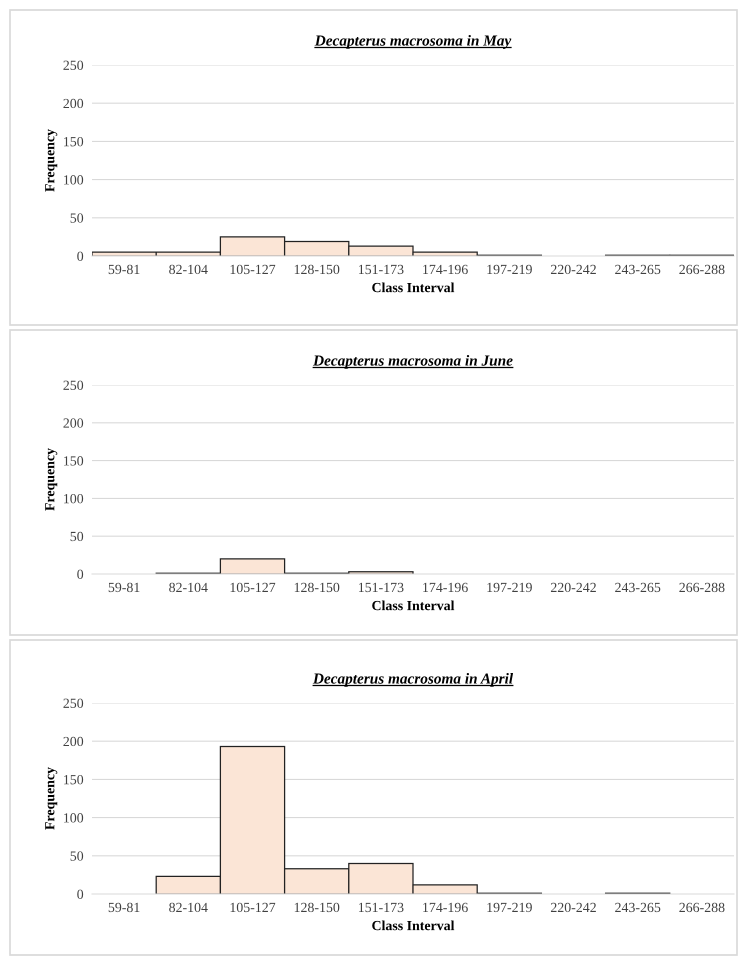  I want to click on chart-title: Decapterus macrosoma in June, so click(412, 361).